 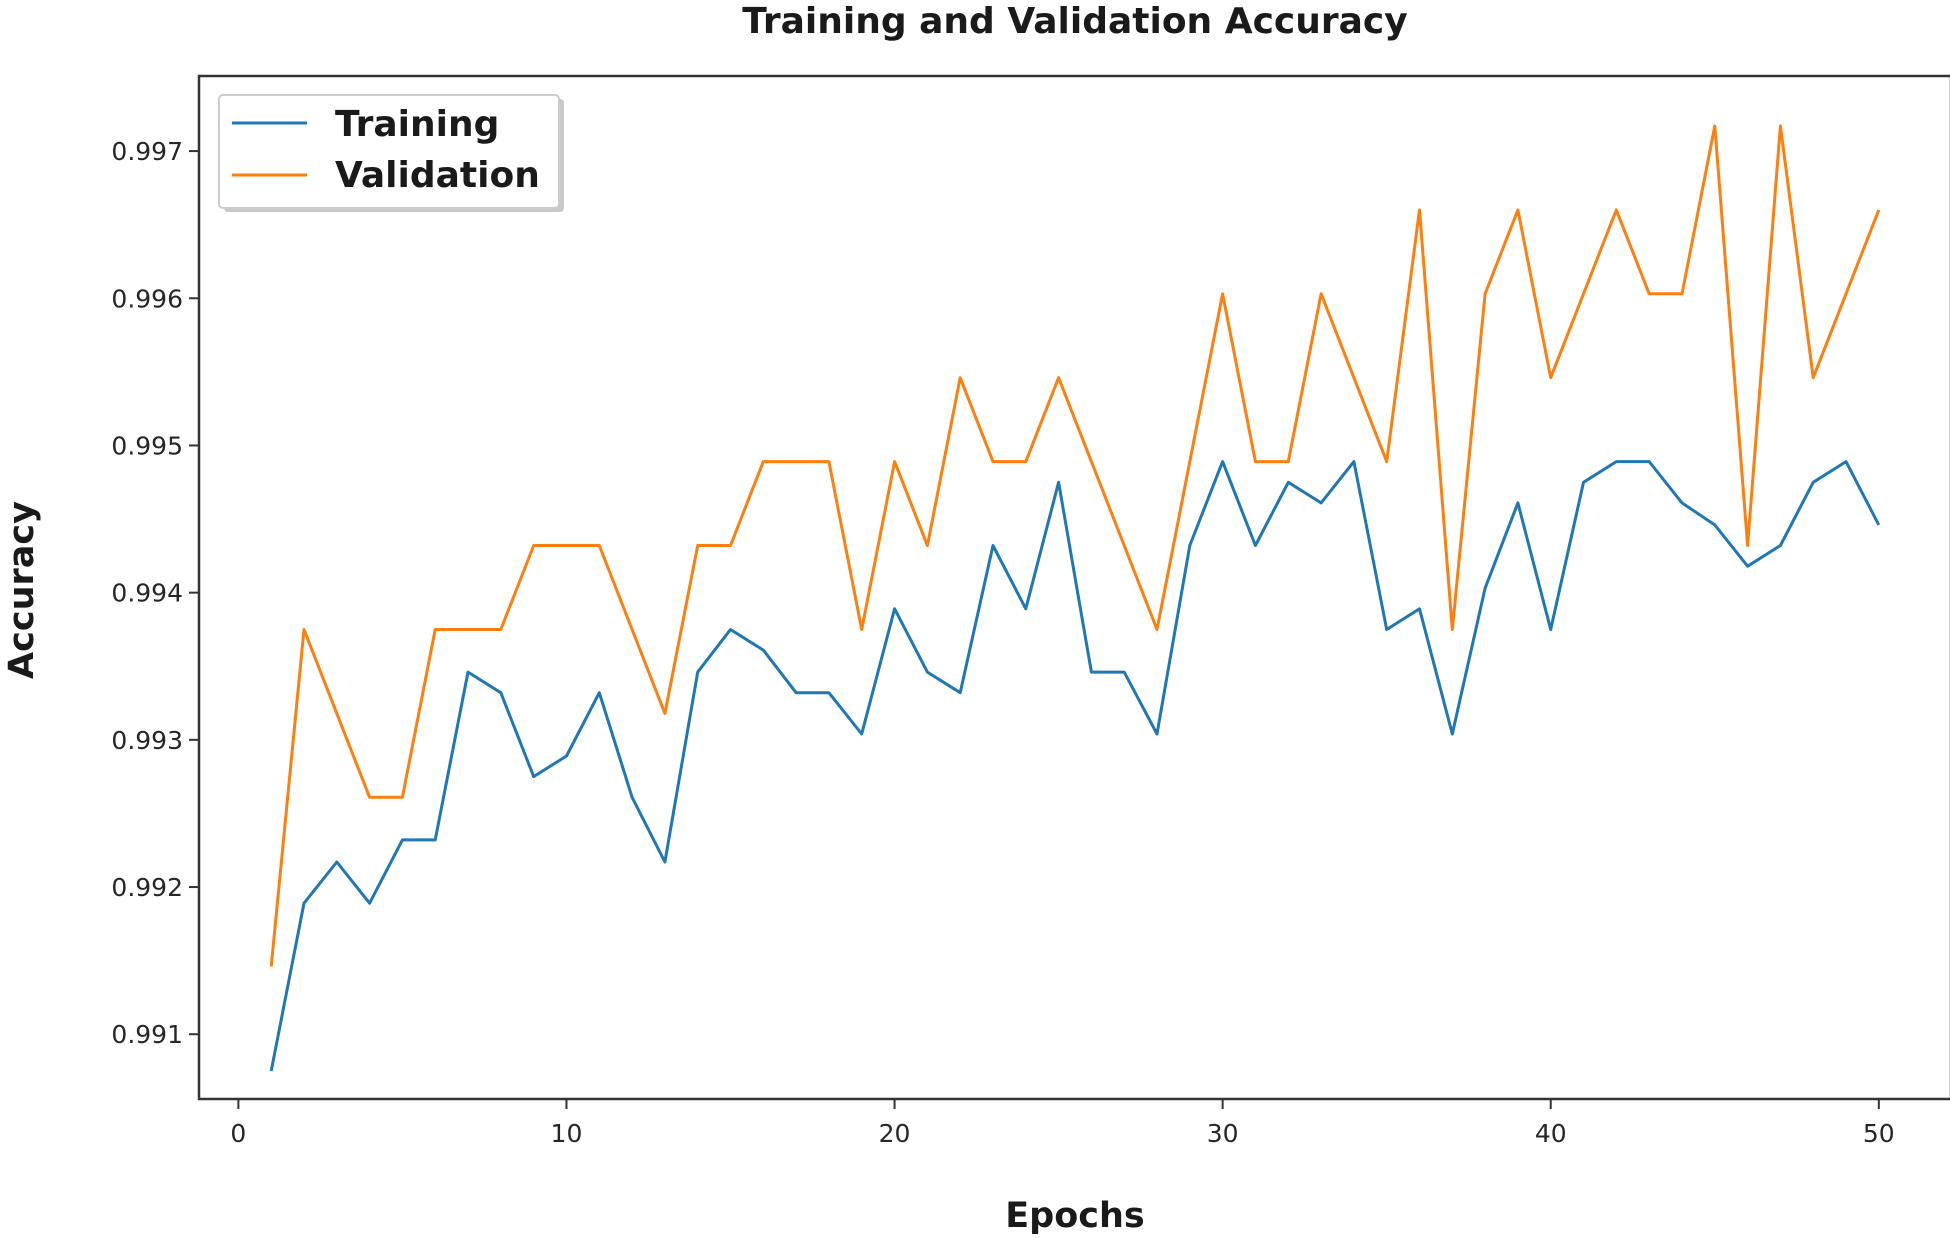 I want to click on legend-label-training: Training, so click(x=417, y=124).